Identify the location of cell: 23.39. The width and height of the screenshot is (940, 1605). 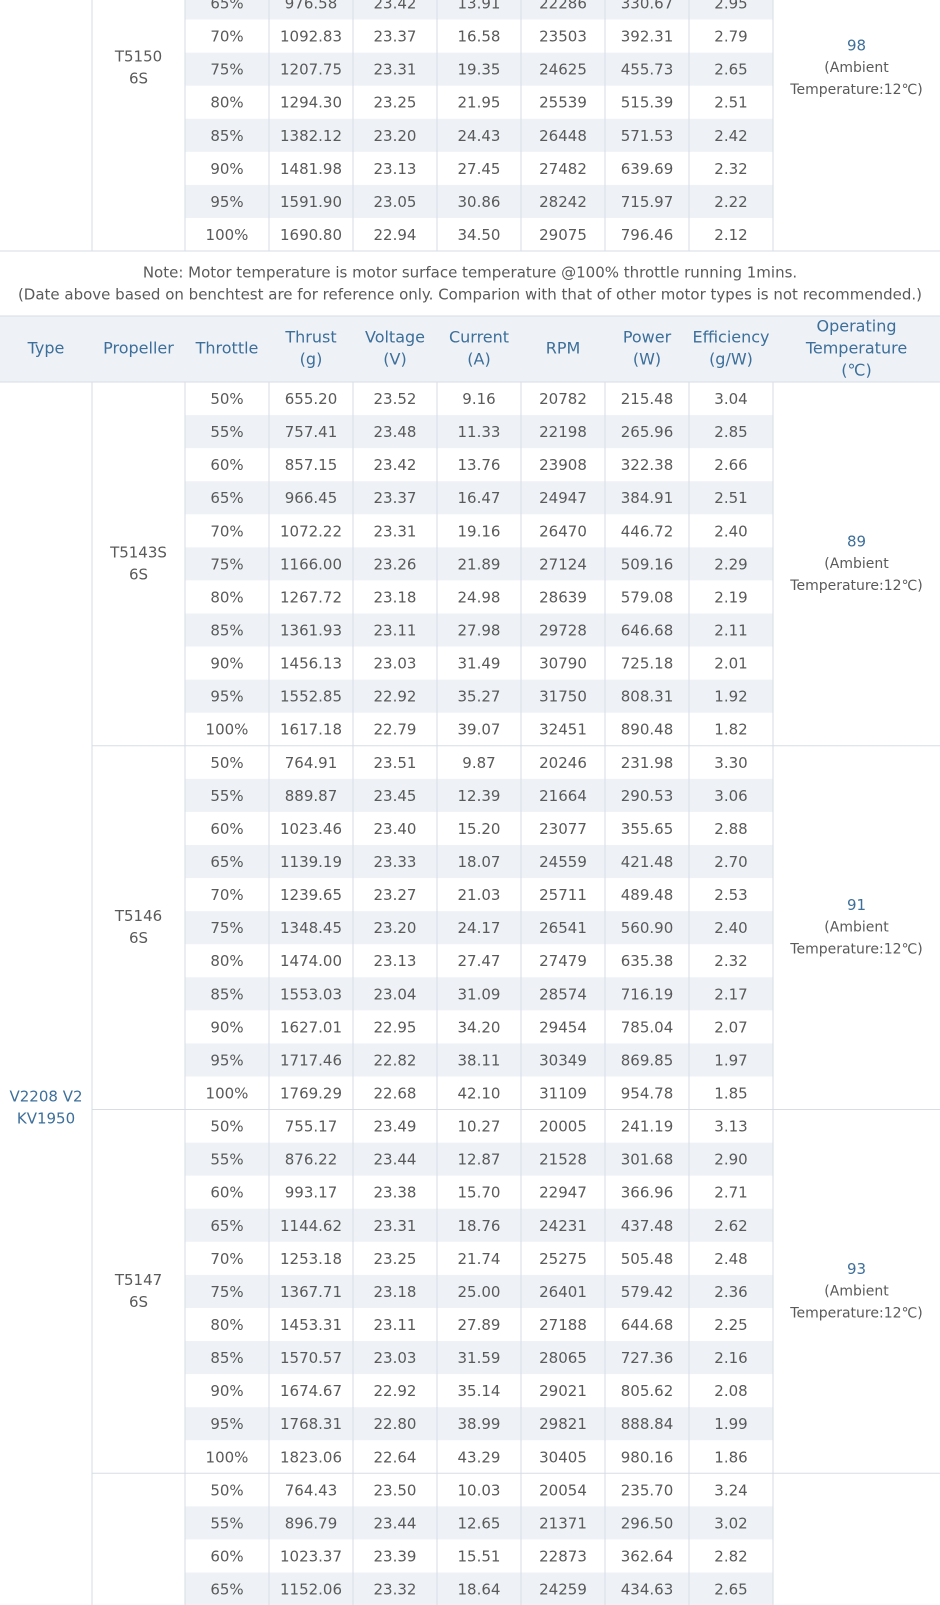
(395, 1556).